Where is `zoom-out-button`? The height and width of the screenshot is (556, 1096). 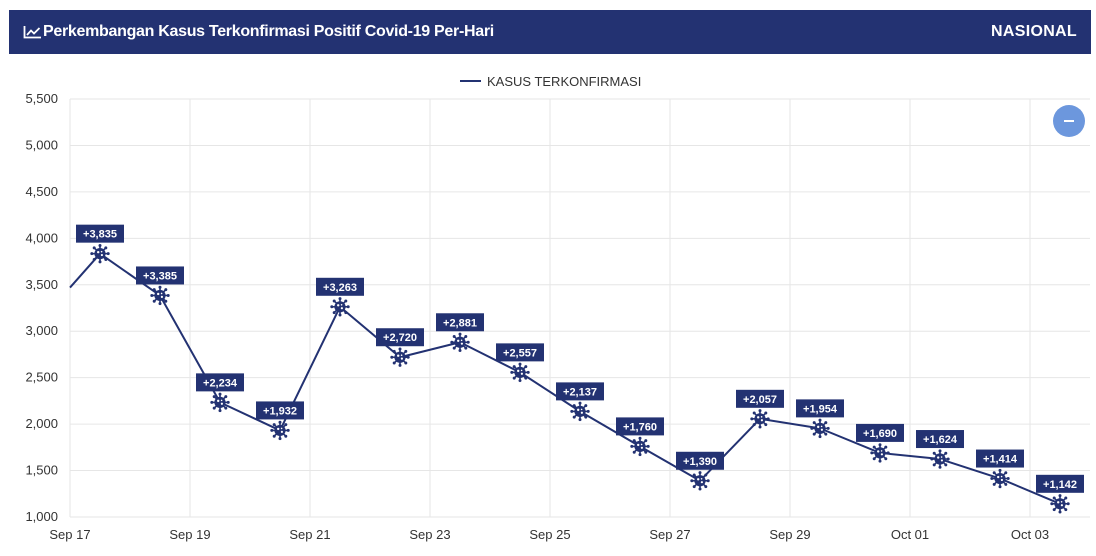 zoom-out-button is located at coordinates (1069, 121).